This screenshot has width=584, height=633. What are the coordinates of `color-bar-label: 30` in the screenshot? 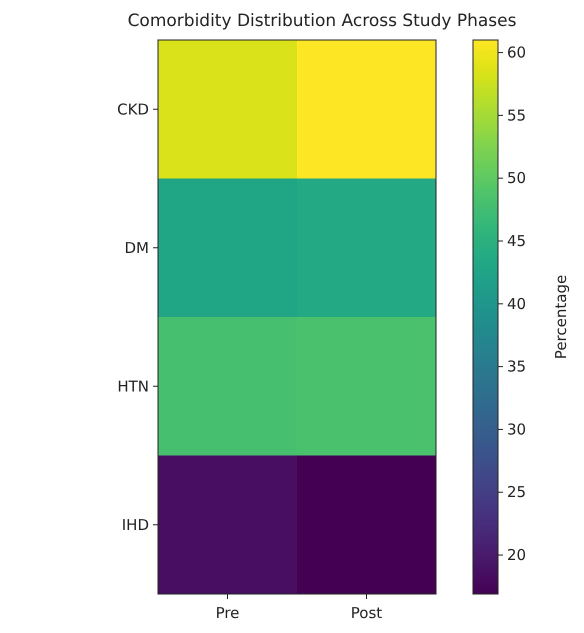 It's located at (516, 429).